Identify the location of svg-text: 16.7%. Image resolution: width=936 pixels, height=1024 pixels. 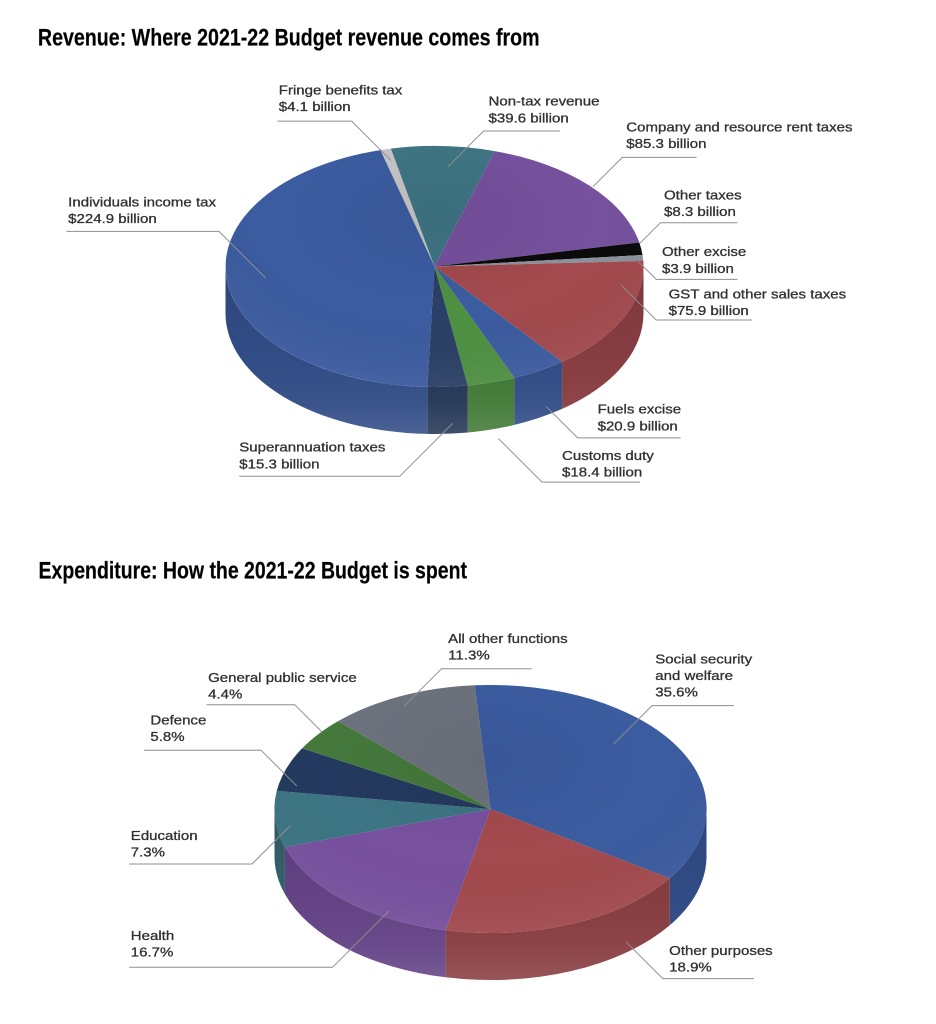
(152, 951).